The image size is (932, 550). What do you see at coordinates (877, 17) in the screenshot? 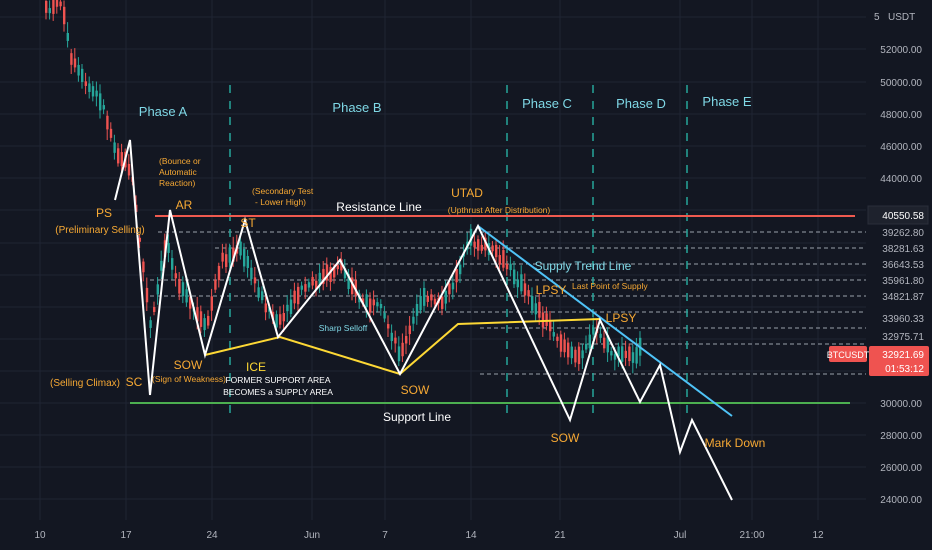
I see `scale-mark-label: 5` at bounding box center [877, 17].